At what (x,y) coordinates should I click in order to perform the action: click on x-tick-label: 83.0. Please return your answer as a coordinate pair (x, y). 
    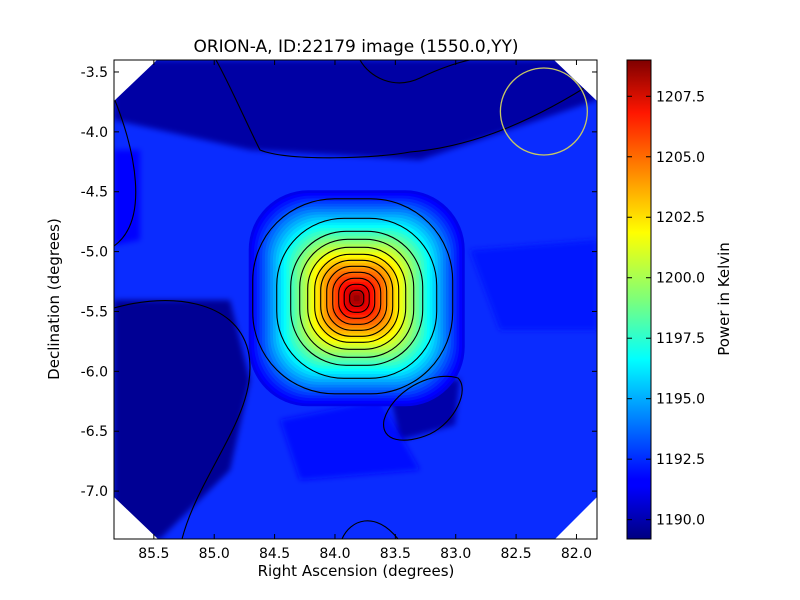
    Looking at the image, I should click on (455, 554).